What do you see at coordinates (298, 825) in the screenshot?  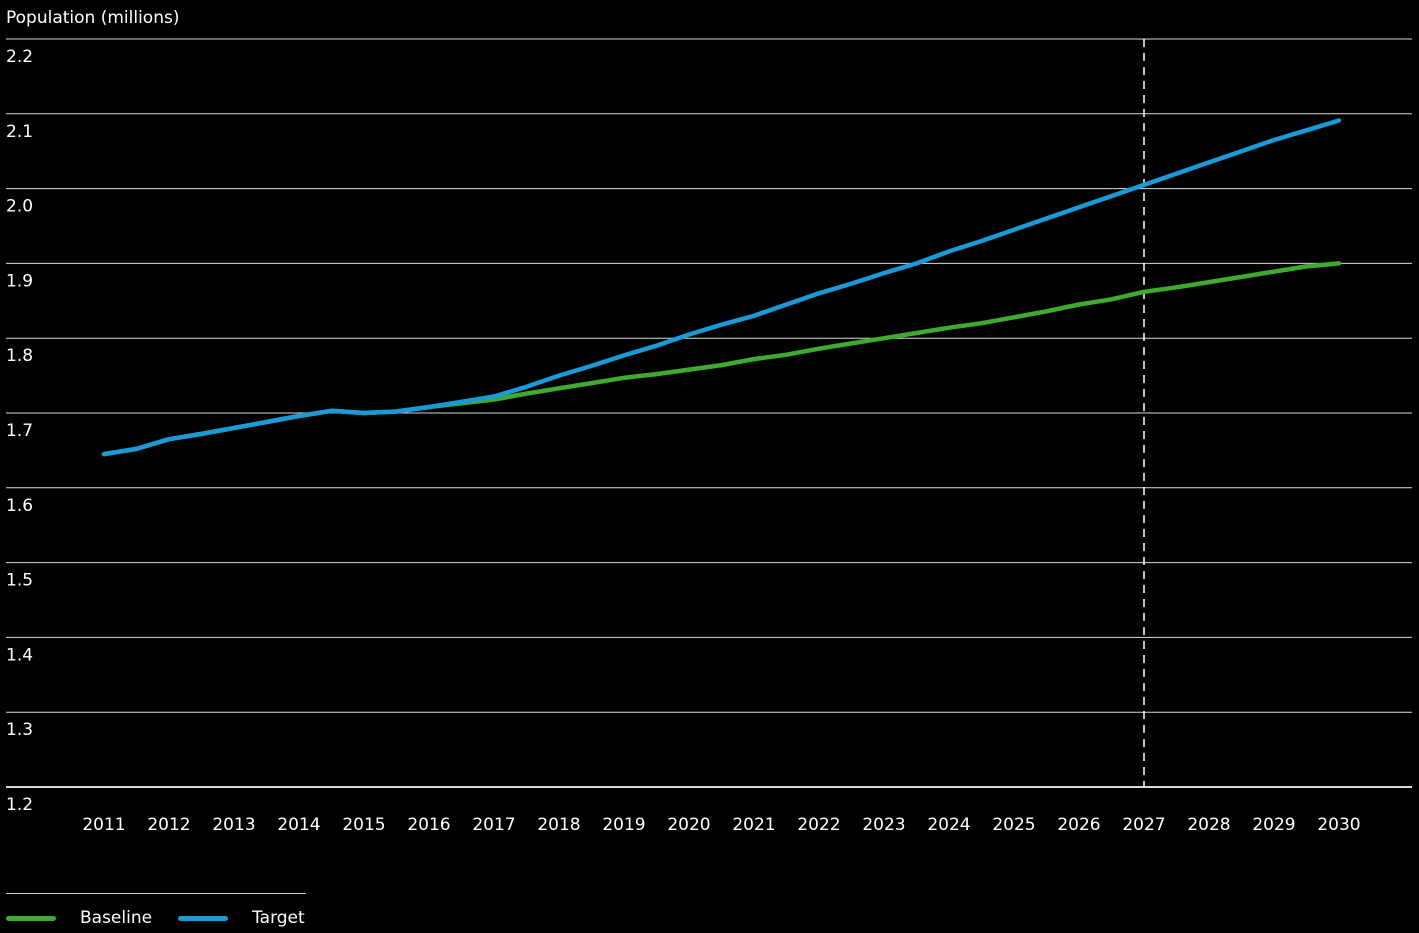 I see `x-tick-label: 2014` at bounding box center [298, 825].